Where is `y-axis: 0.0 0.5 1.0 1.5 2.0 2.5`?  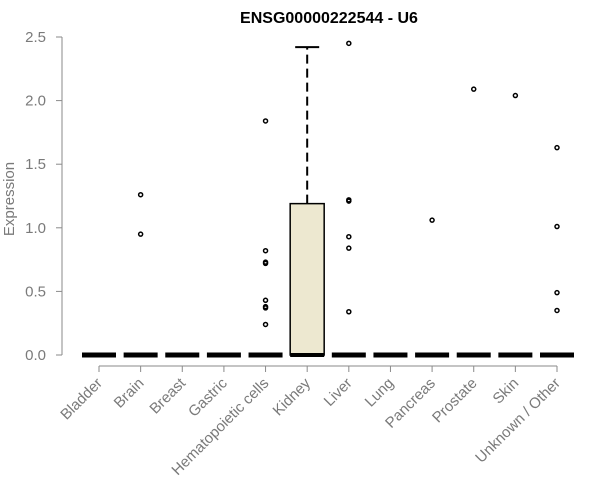 y-axis: 0.0 0.5 1.0 1.5 2.0 2.5 is located at coordinates (44, 196).